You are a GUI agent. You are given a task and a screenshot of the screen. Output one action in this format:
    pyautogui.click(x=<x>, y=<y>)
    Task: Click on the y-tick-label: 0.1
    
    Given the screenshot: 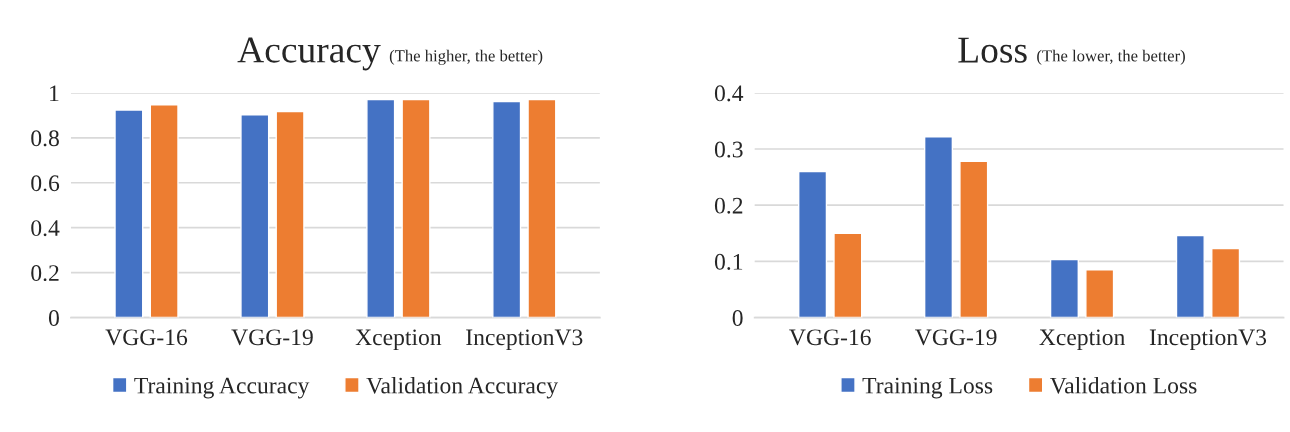 What is the action you would take?
    pyautogui.click(x=728, y=261)
    